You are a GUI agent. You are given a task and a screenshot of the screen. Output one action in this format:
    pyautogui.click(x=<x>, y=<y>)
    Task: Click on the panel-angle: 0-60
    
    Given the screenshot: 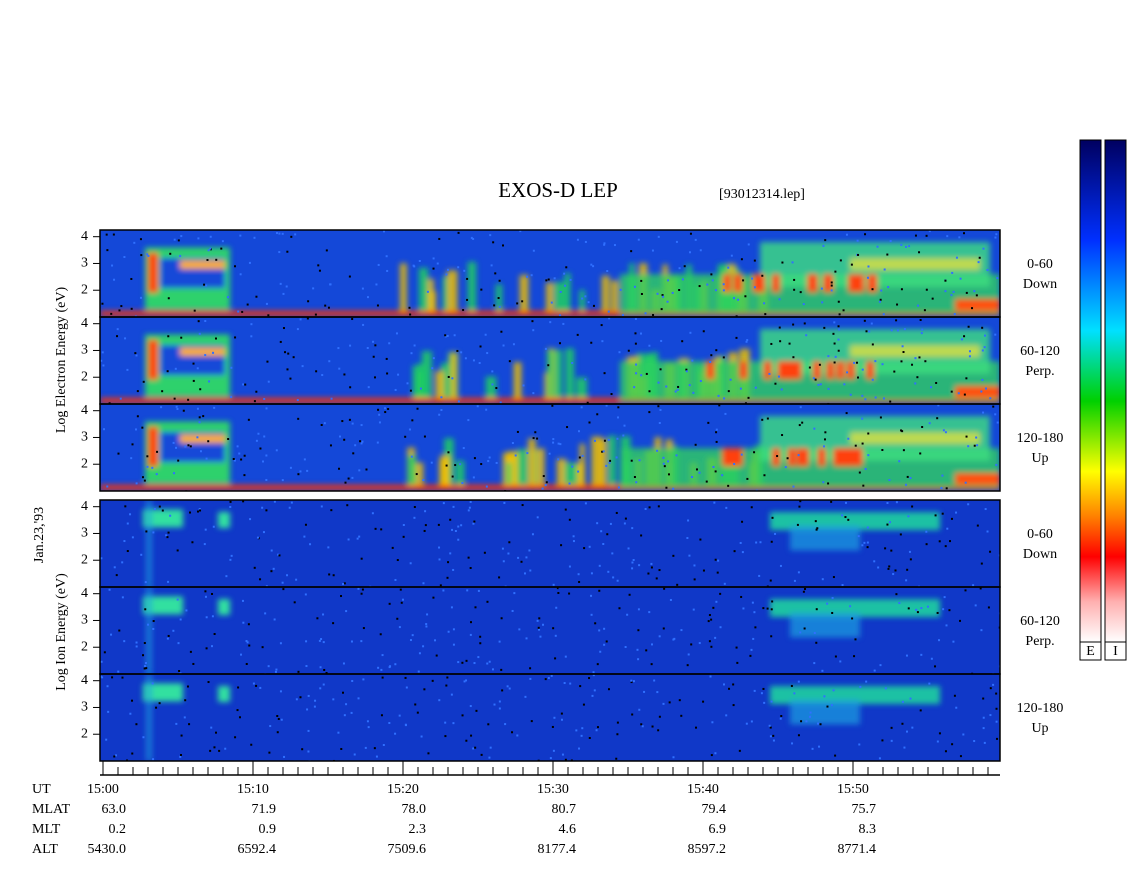 What is the action you would take?
    pyautogui.click(x=1040, y=534)
    